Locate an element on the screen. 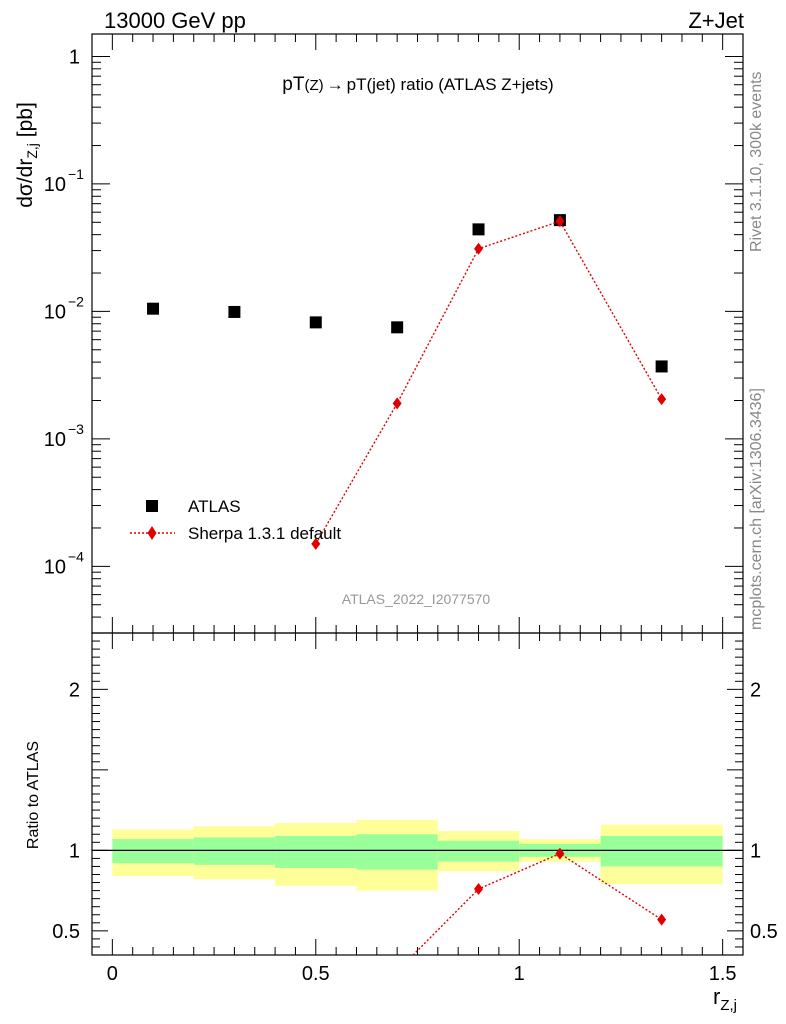  y-tick-label-ratio: 1 is located at coordinates (74, 851).